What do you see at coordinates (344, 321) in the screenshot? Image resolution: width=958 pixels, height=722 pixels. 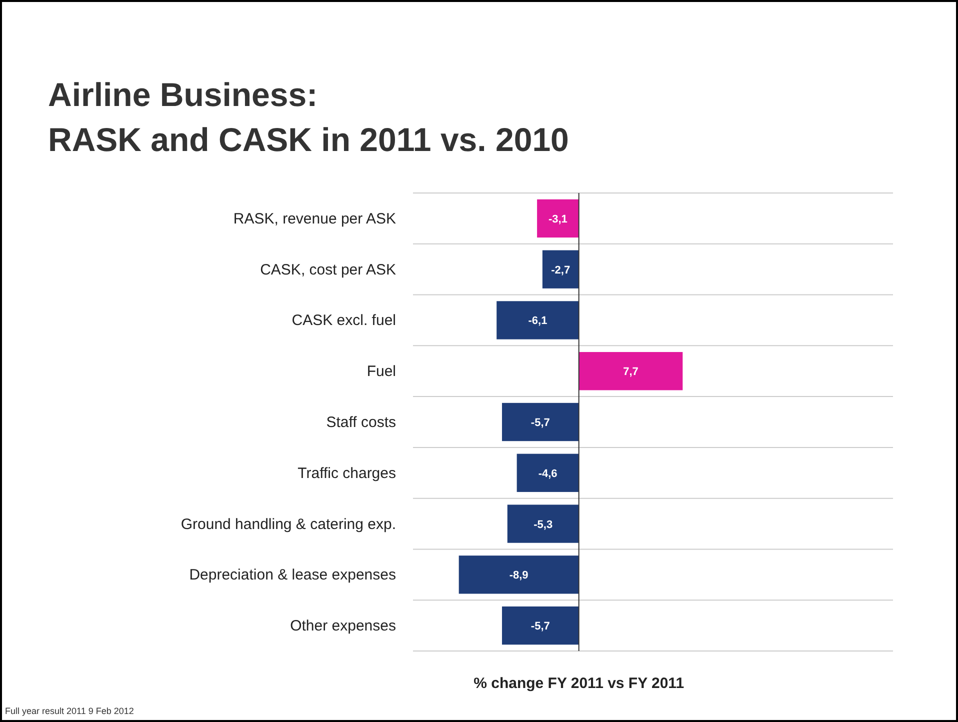 I see `y-tick-label: CASK excl. fuel` at bounding box center [344, 321].